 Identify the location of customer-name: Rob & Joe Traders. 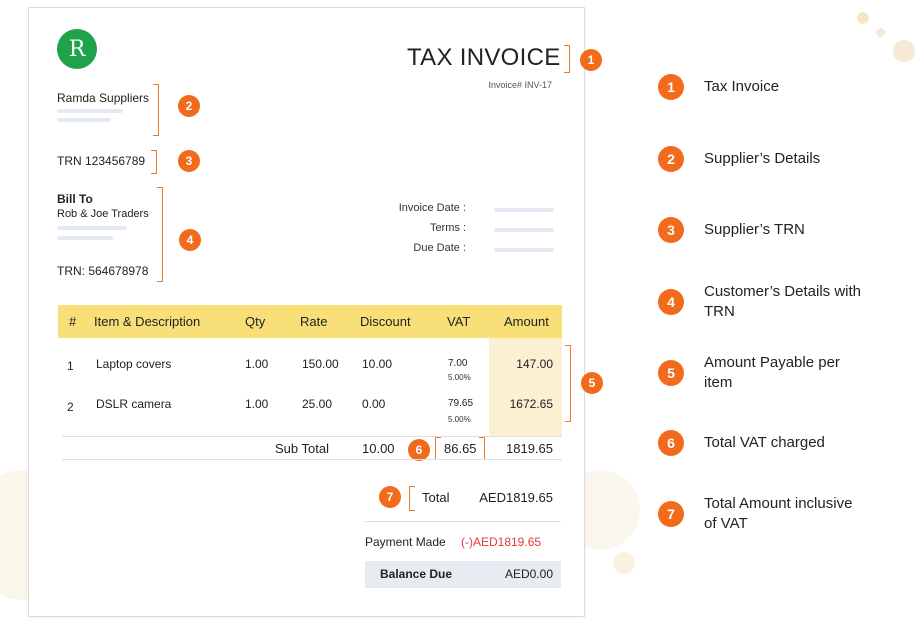
(103, 214).